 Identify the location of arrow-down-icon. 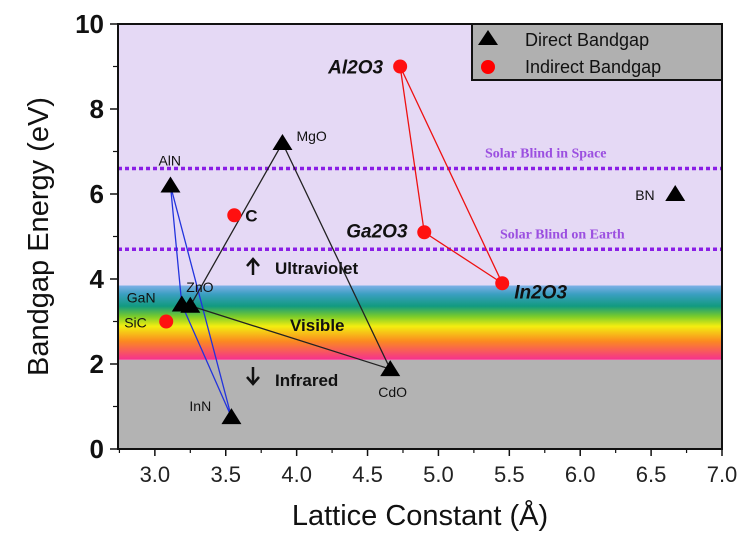
(253, 381).